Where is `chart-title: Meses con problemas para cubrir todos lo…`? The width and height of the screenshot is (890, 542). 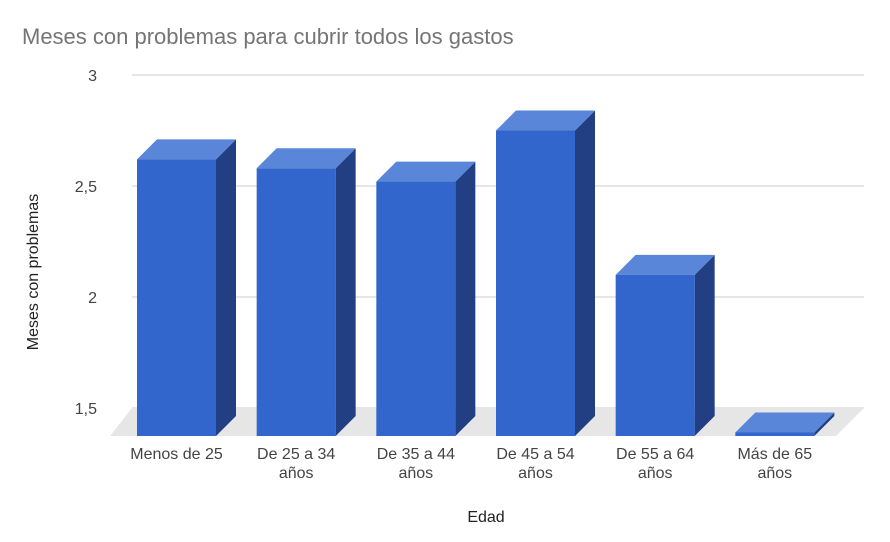 chart-title: Meses con problemas para cubrir todos lo… is located at coordinates (268, 36).